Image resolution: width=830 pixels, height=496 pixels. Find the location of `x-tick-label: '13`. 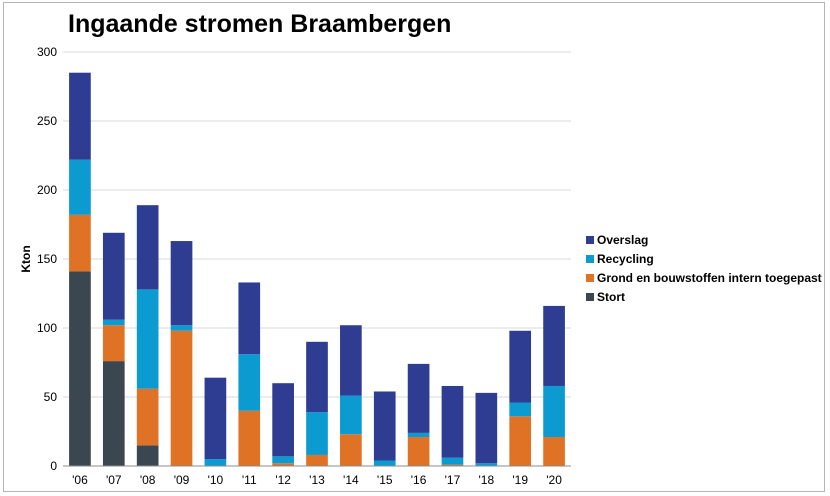

x-tick-label: '13 is located at coordinates (317, 480).